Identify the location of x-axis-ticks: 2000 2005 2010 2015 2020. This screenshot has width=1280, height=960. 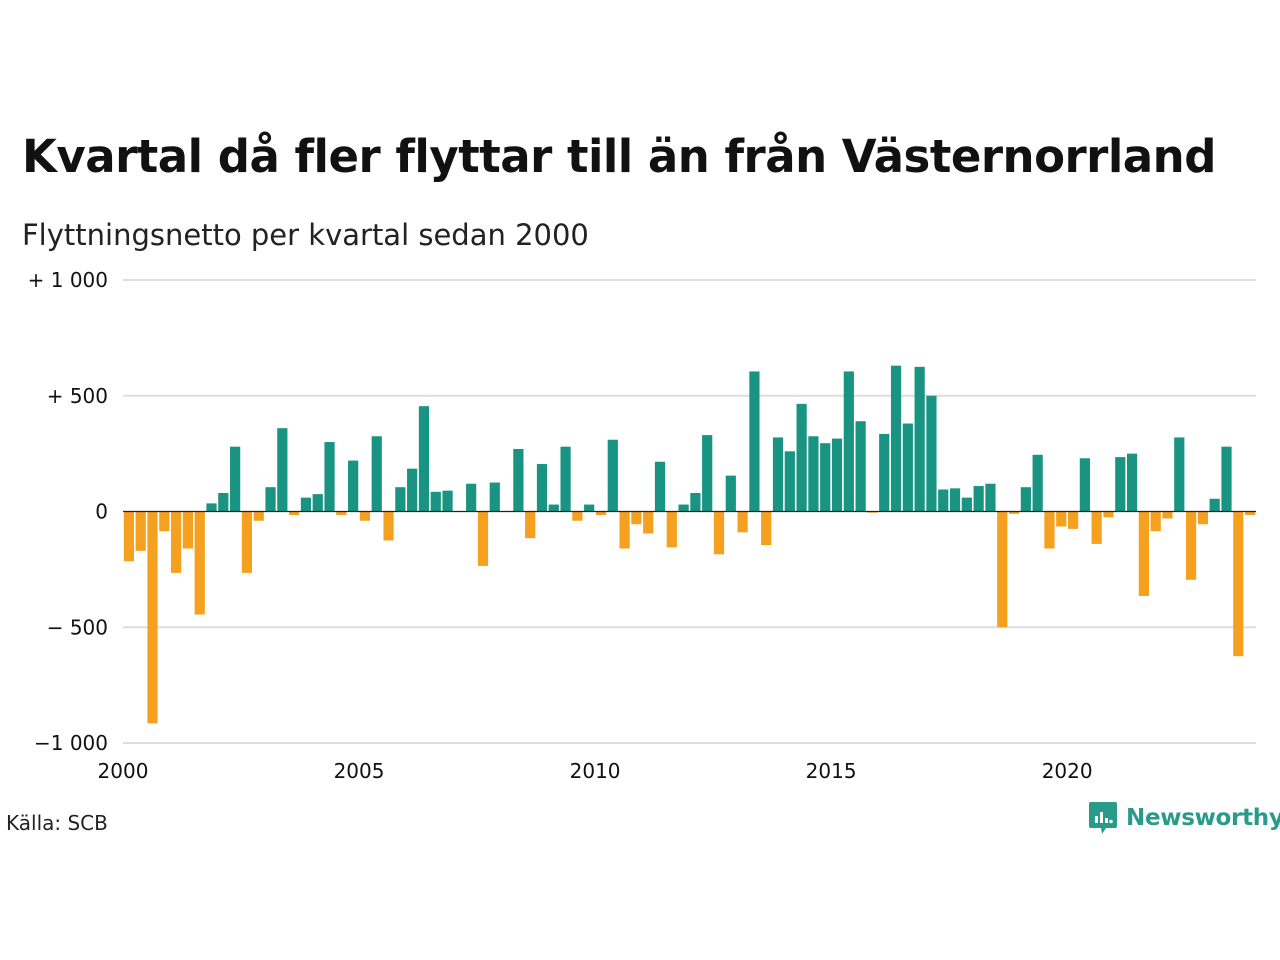
(595, 771).